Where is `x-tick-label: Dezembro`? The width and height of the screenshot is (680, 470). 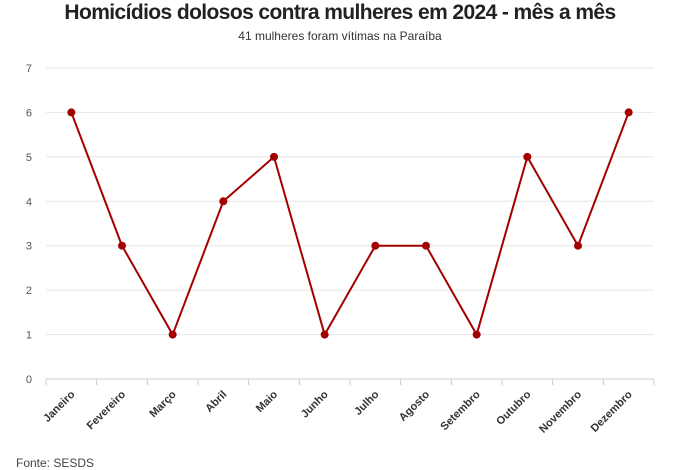 x-tick-label: Dezembro is located at coordinates (612, 411).